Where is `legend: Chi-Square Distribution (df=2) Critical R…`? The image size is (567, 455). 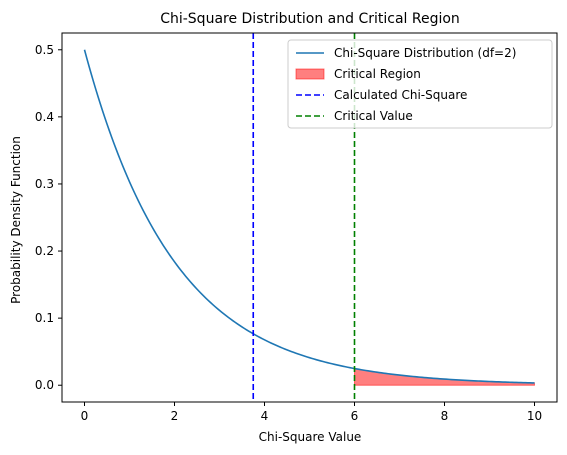 legend: Chi-Square Distribution (df=2) Critical R… is located at coordinates (420, 84).